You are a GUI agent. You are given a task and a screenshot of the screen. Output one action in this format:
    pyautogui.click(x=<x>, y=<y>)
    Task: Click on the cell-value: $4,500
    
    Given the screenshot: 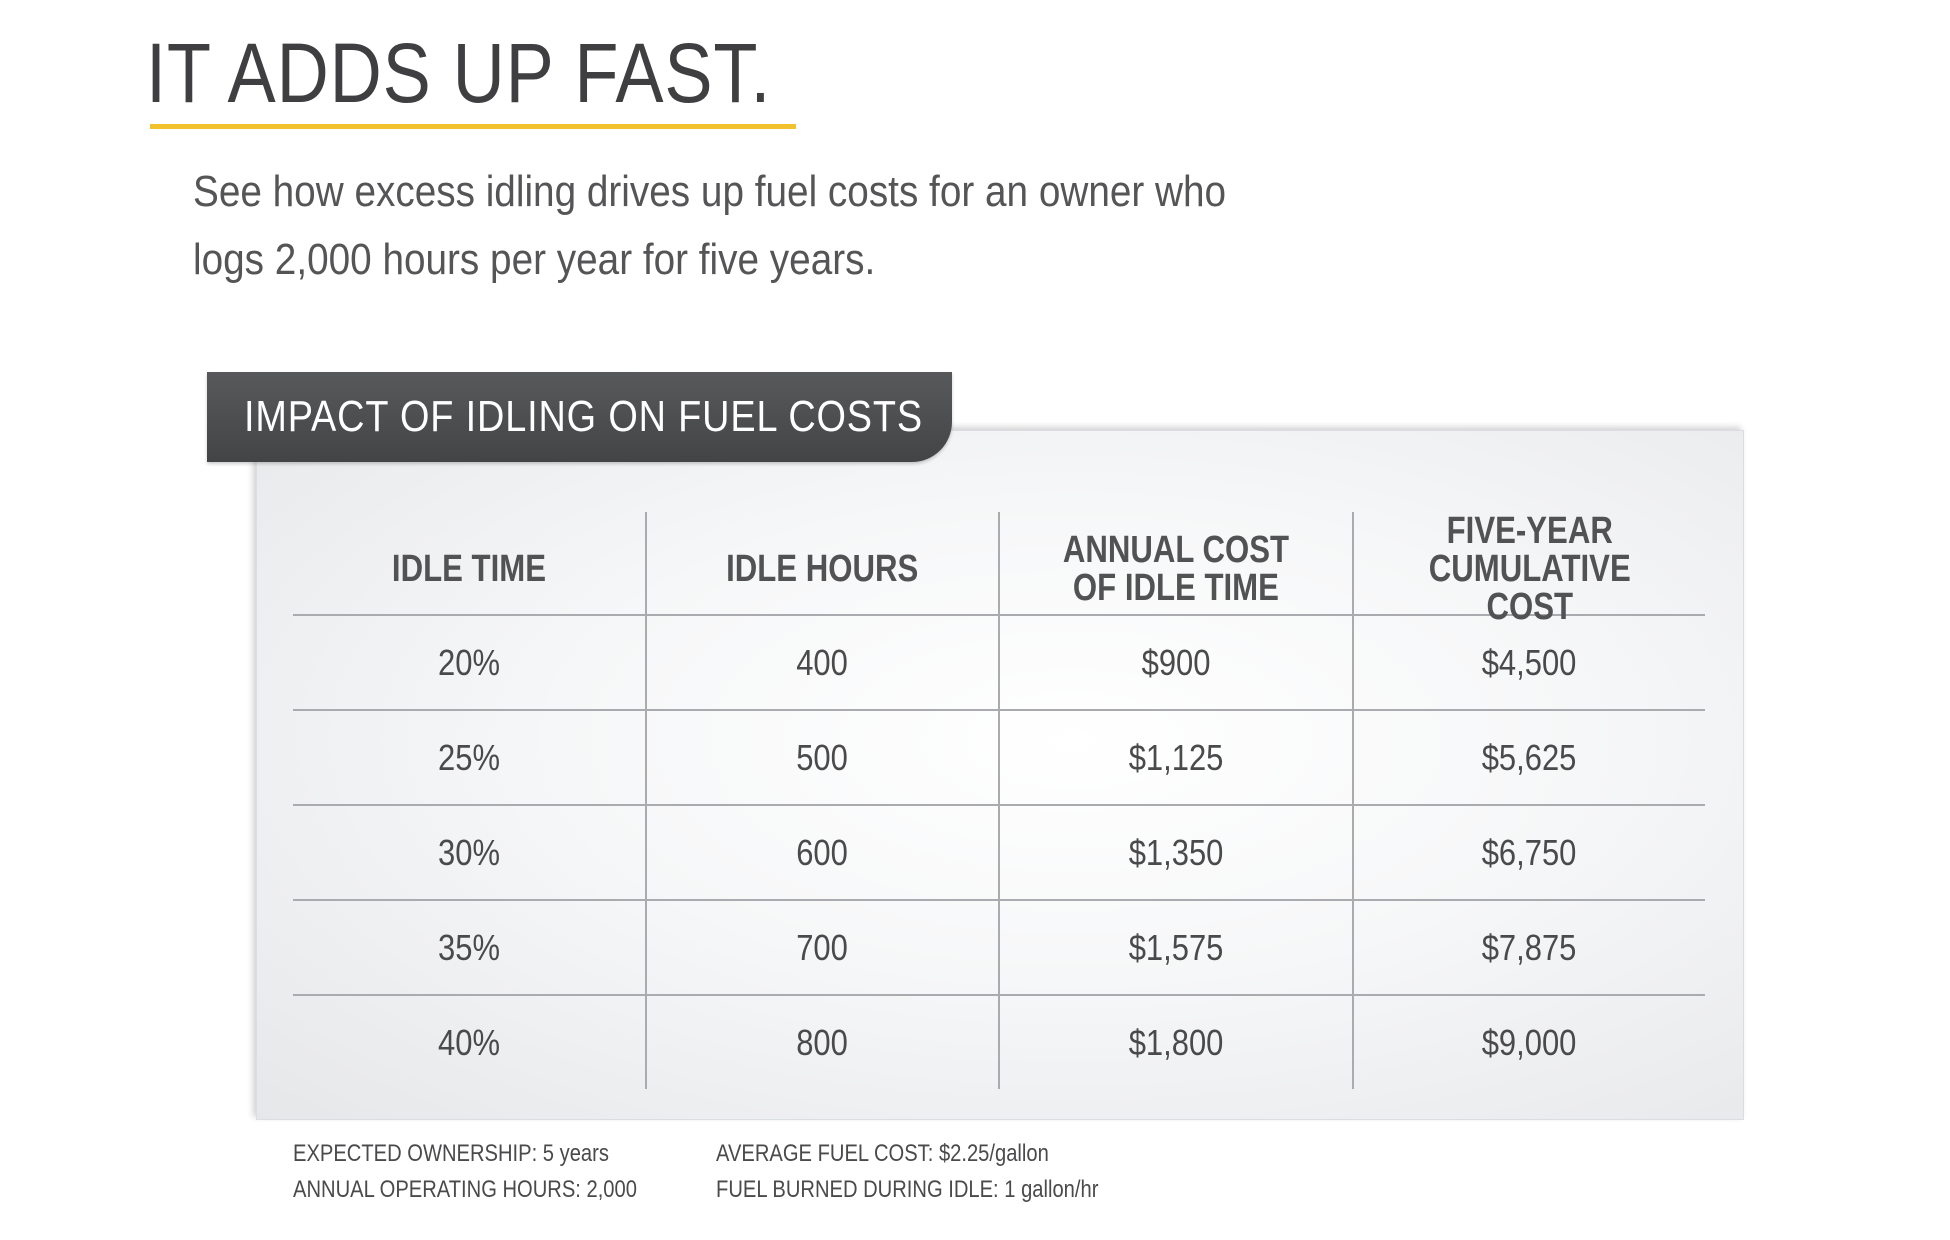 What is the action you would take?
    pyautogui.click(x=1529, y=662)
    